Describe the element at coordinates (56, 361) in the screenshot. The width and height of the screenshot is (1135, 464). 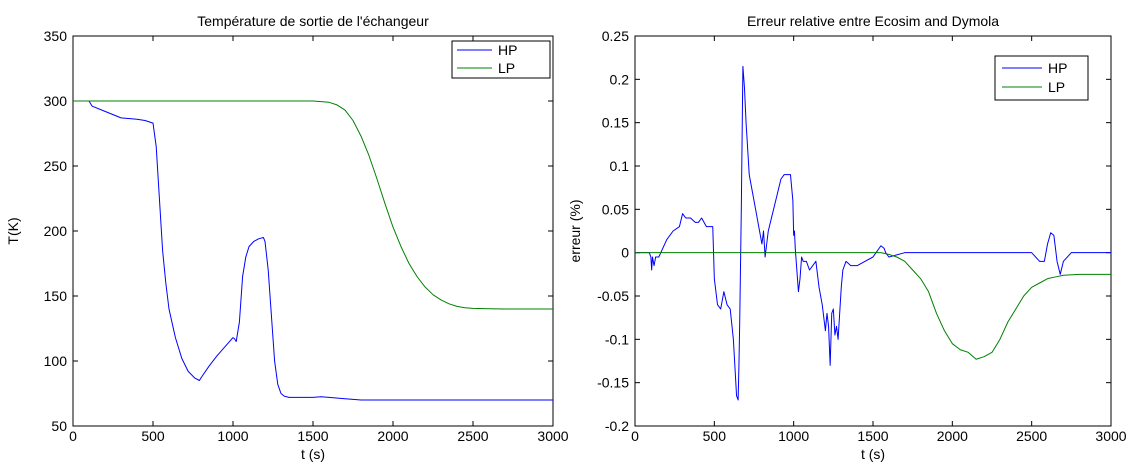
I see `y-tick-label: 100` at that location.